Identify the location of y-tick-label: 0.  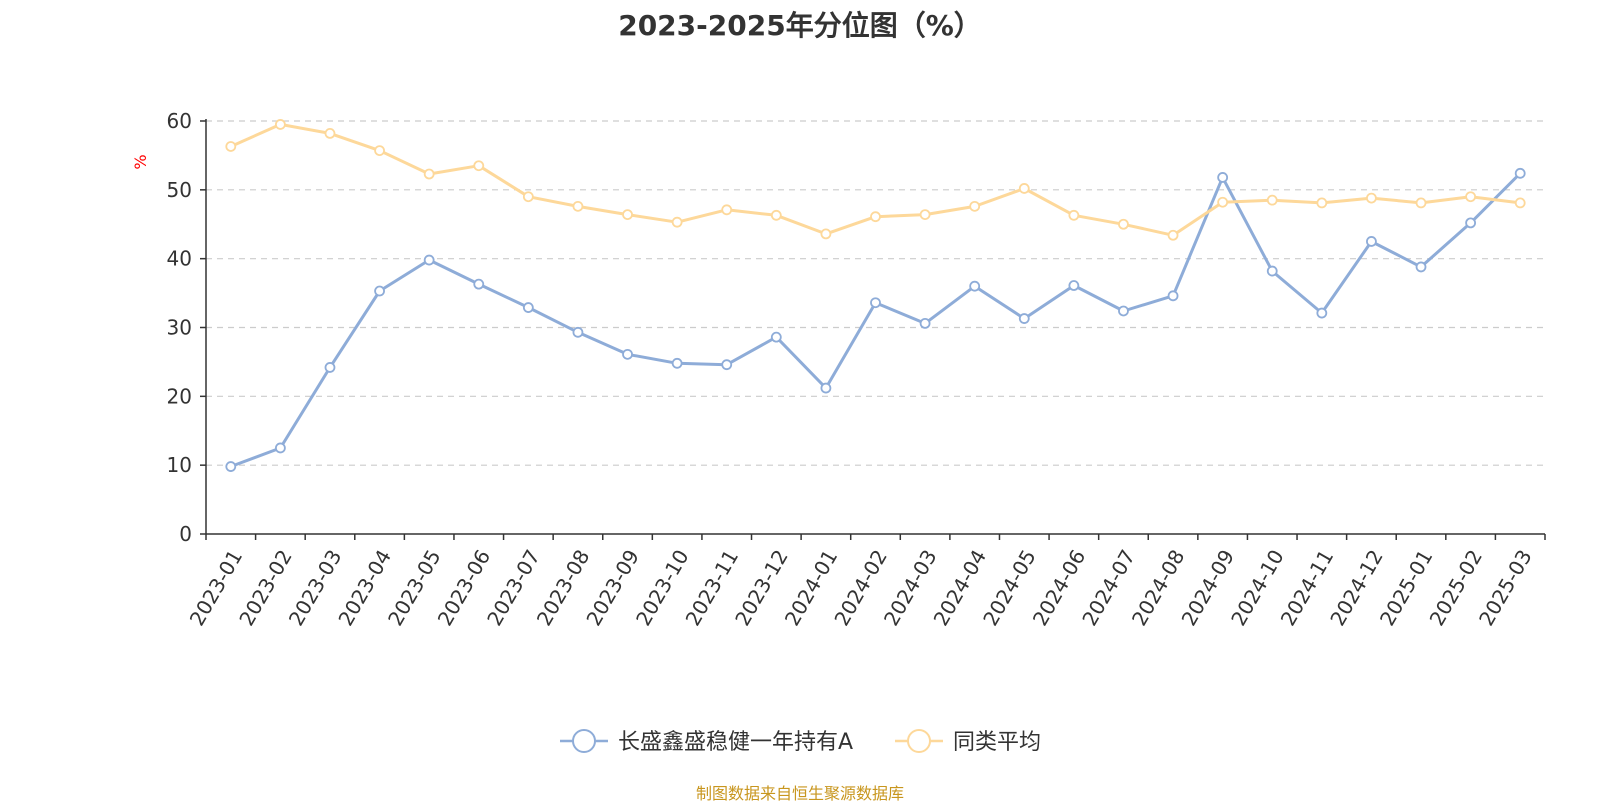
(185, 534).